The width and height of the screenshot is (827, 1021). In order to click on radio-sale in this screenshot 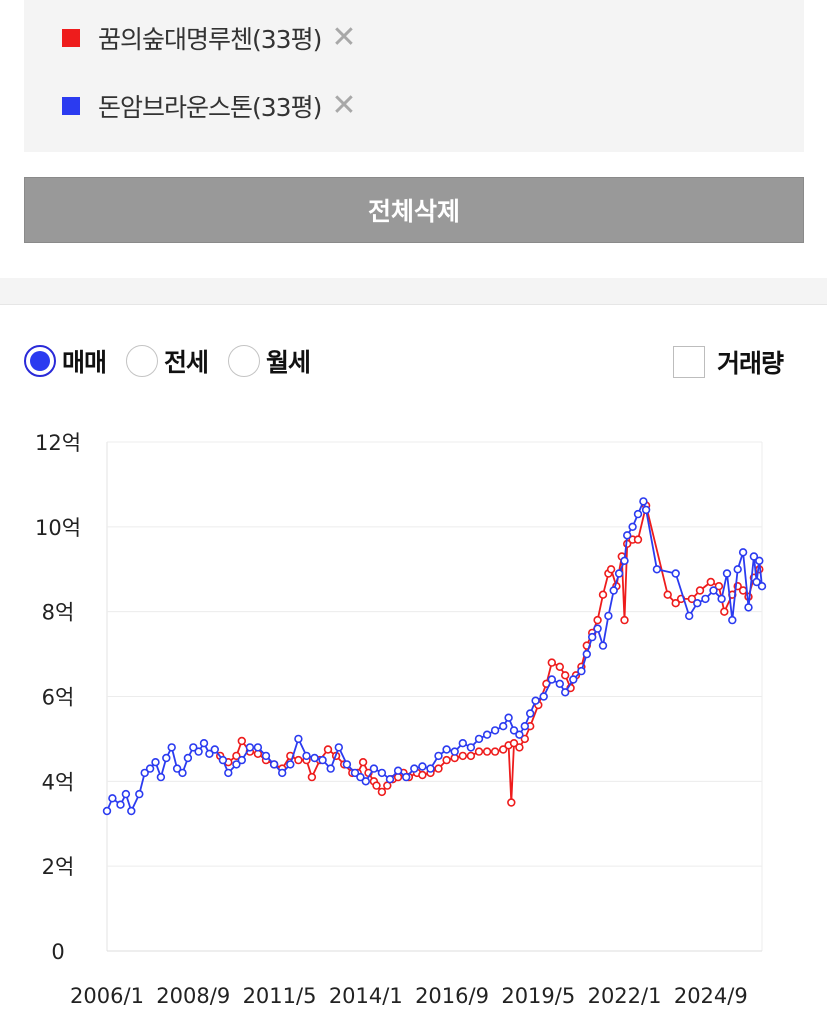, I will do `click(40, 361)`.